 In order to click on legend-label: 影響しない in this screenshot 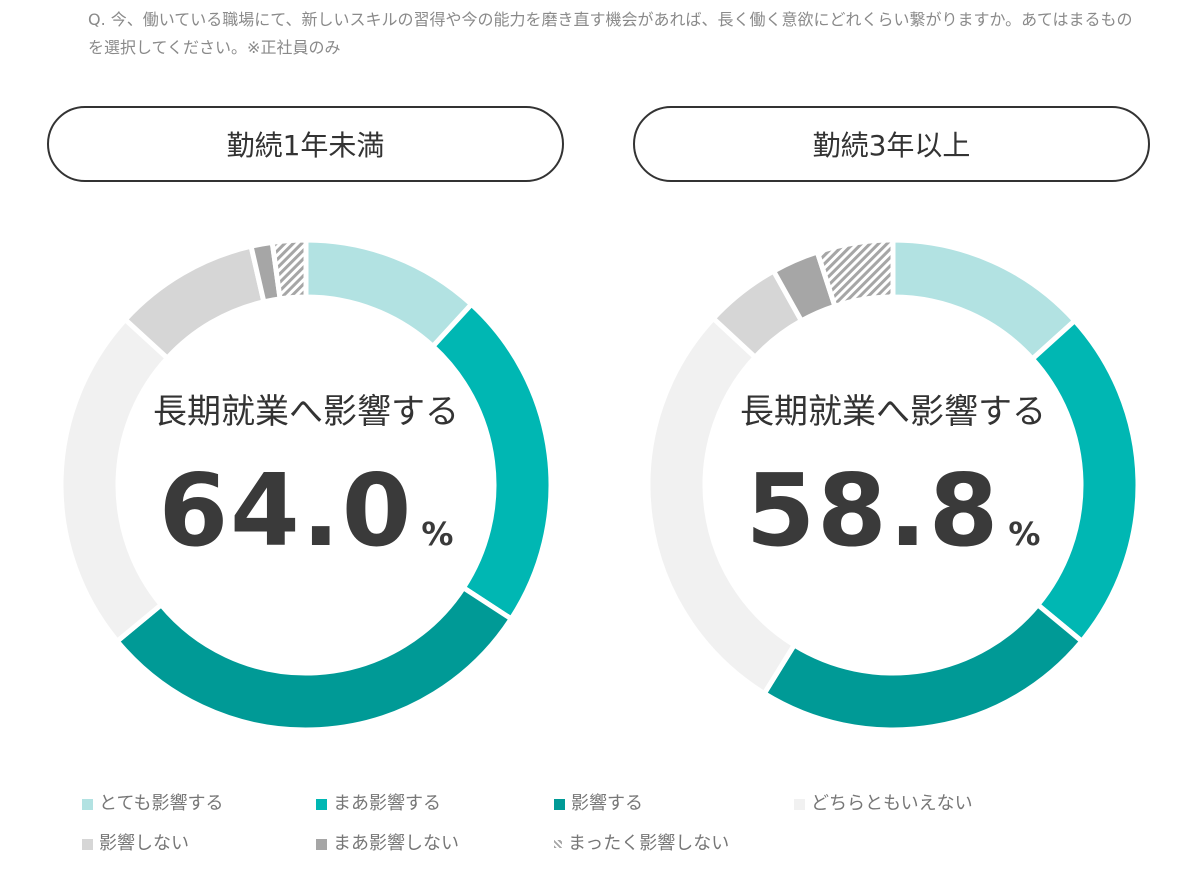, I will do `click(144, 843)`.